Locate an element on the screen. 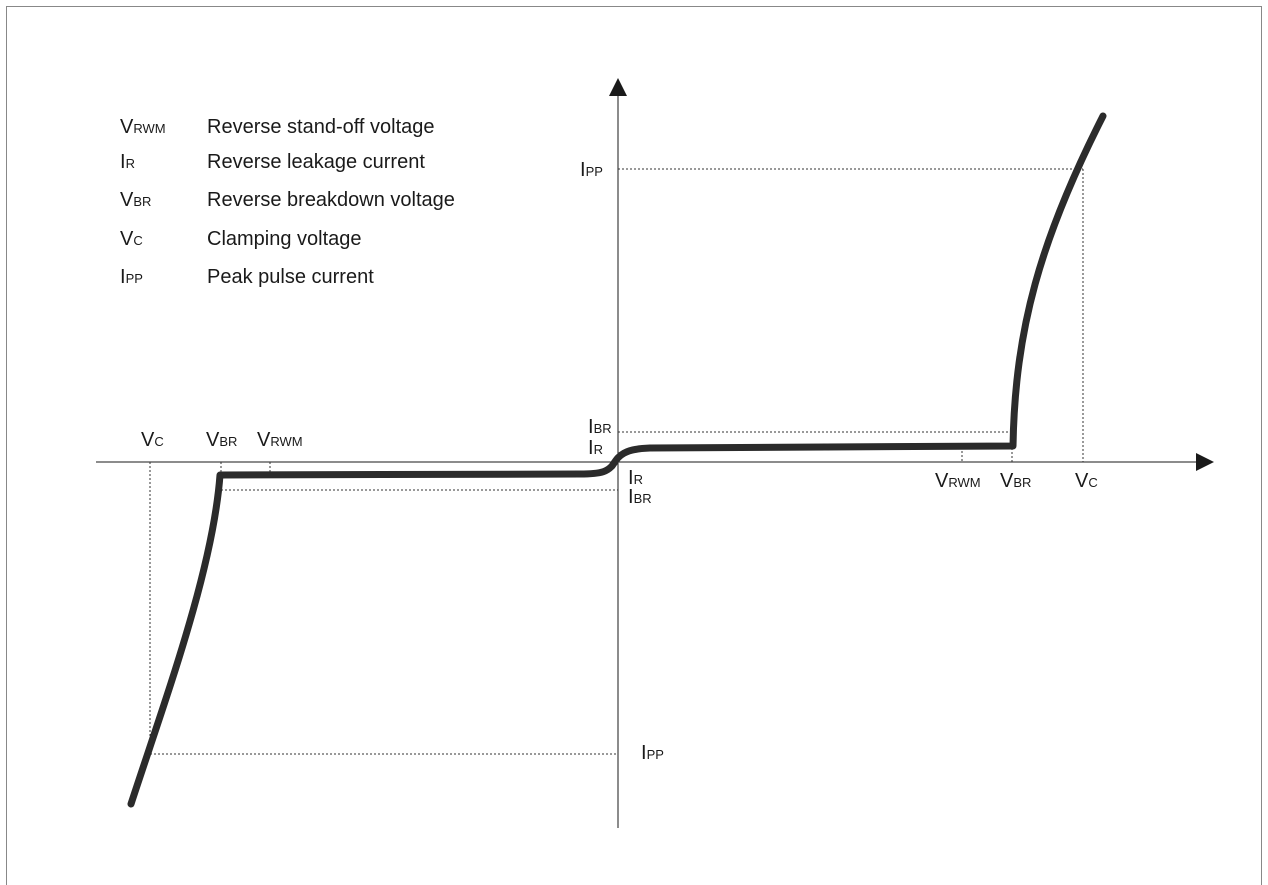  legend-desc-ir: Reverse leakage current is located at coordinates (316, 162).